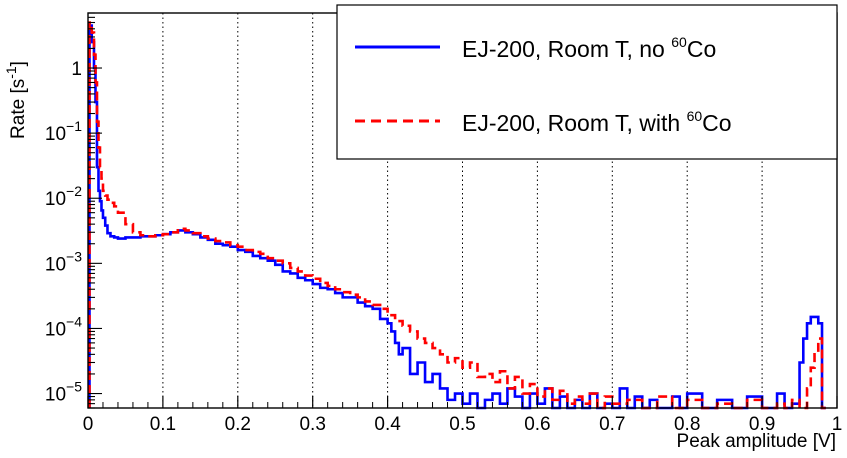  Describe the element at coordinates (16, 100) in the screenshot. I see `y-axis-title: Rate [s-1]` at that location.